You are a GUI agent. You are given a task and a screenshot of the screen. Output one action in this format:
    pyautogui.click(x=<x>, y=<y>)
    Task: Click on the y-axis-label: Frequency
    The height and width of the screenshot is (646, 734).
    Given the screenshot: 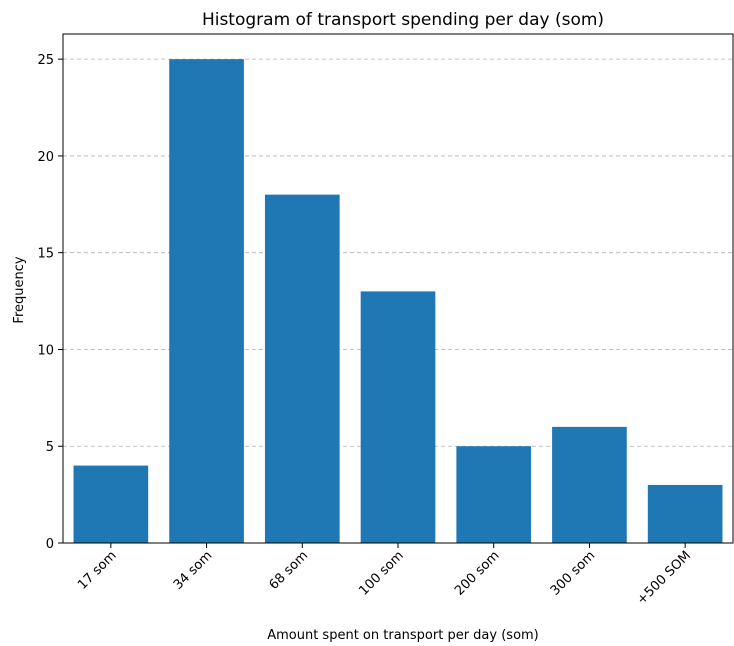 What is the action you would take?
    pyautogui.click(x=19, y=289)
    